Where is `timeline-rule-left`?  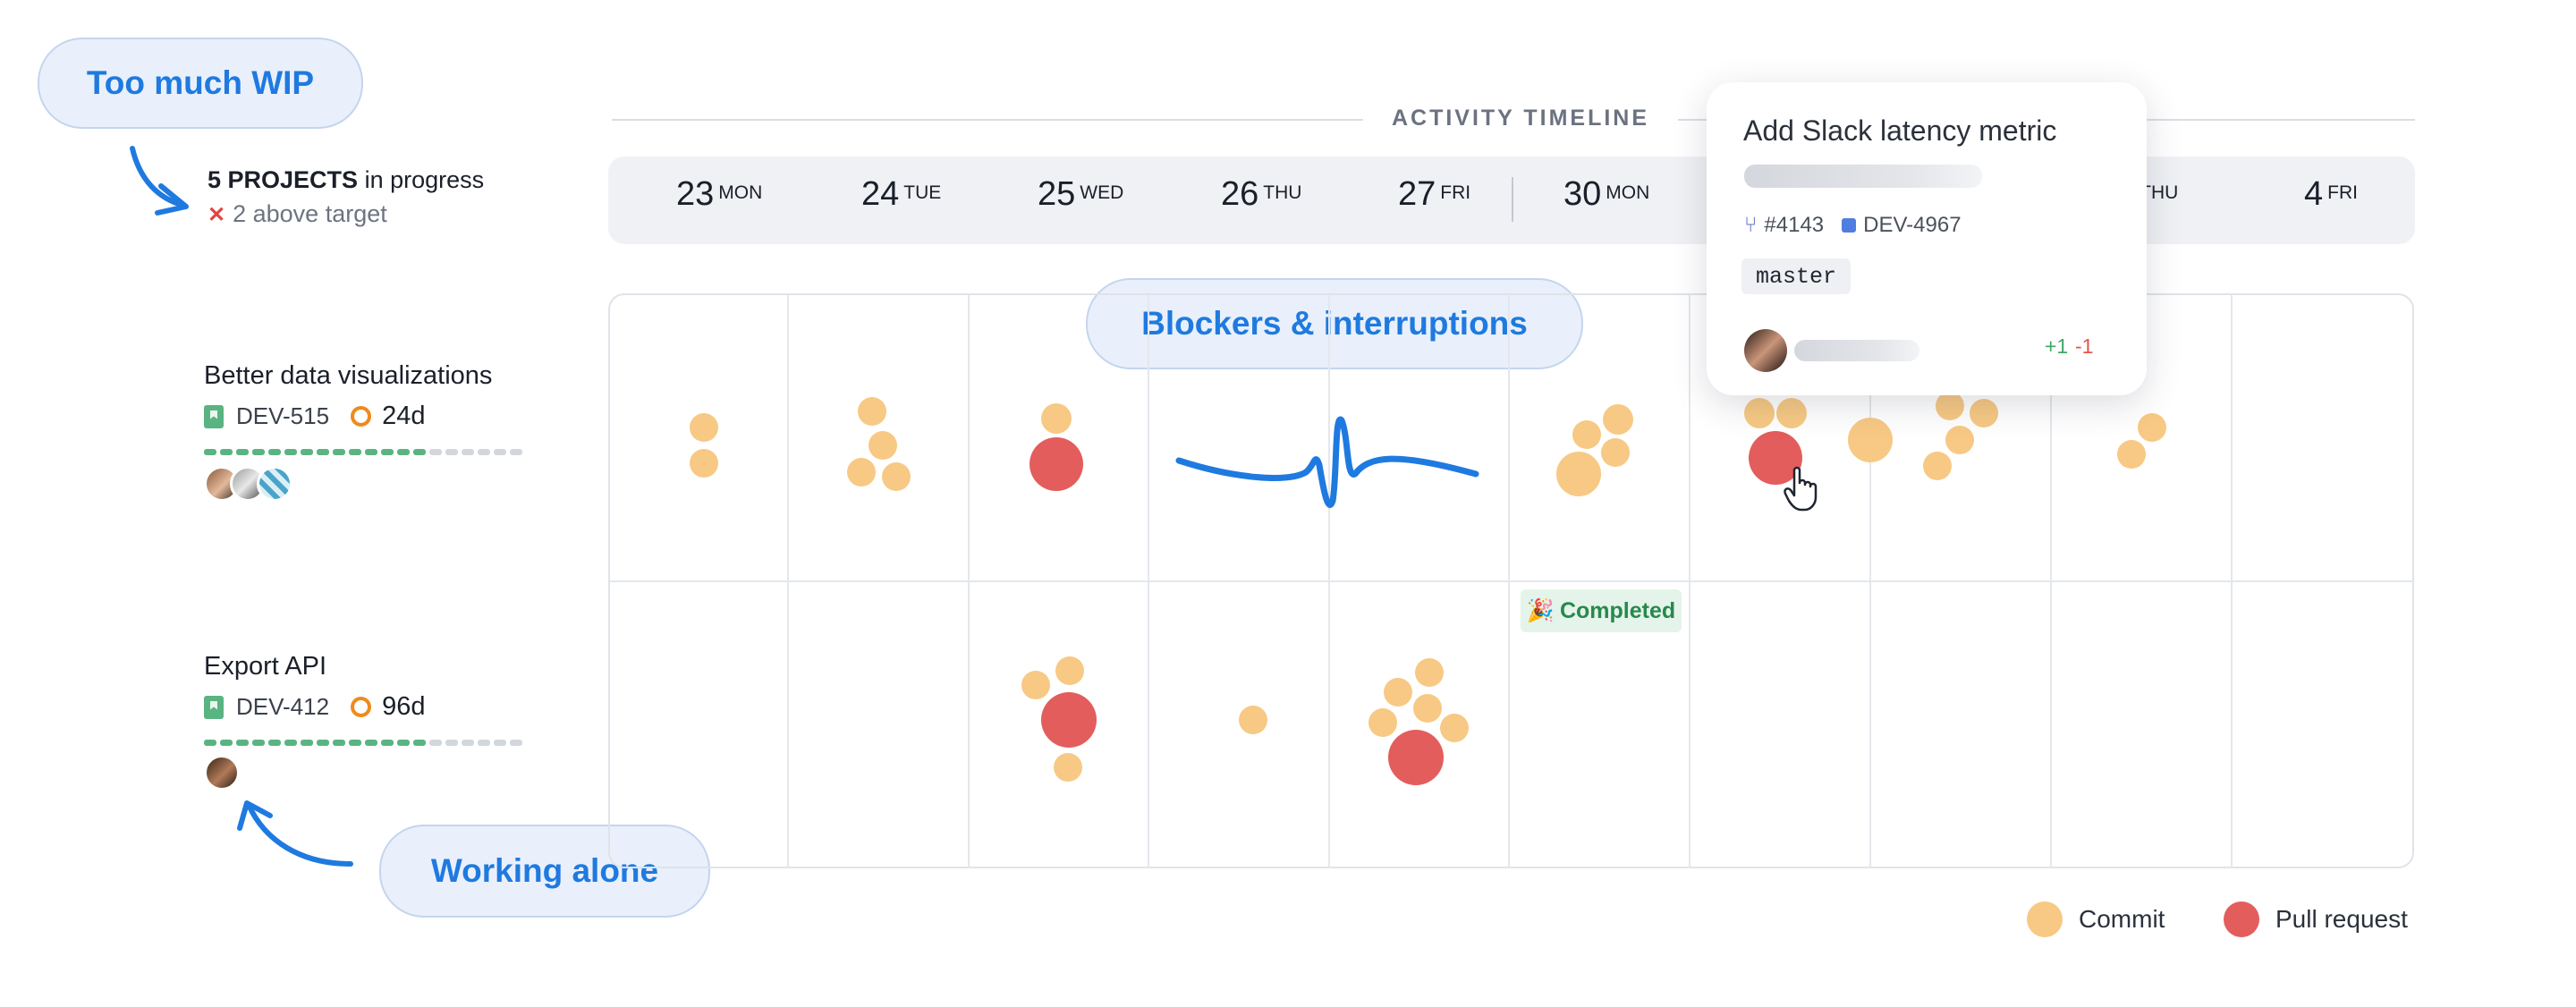 timeline-rule-left is located at coordinates (987, 120).